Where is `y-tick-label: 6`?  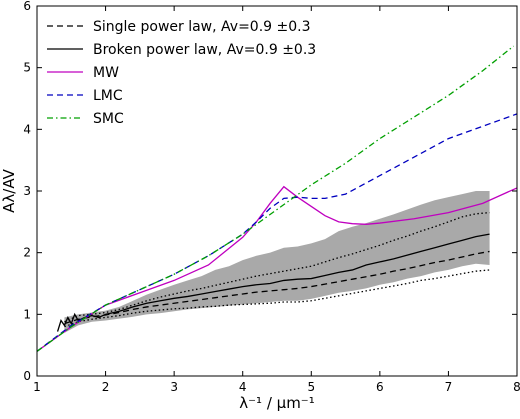 y-tick-label: 6 is located at coordinates (27, 6).